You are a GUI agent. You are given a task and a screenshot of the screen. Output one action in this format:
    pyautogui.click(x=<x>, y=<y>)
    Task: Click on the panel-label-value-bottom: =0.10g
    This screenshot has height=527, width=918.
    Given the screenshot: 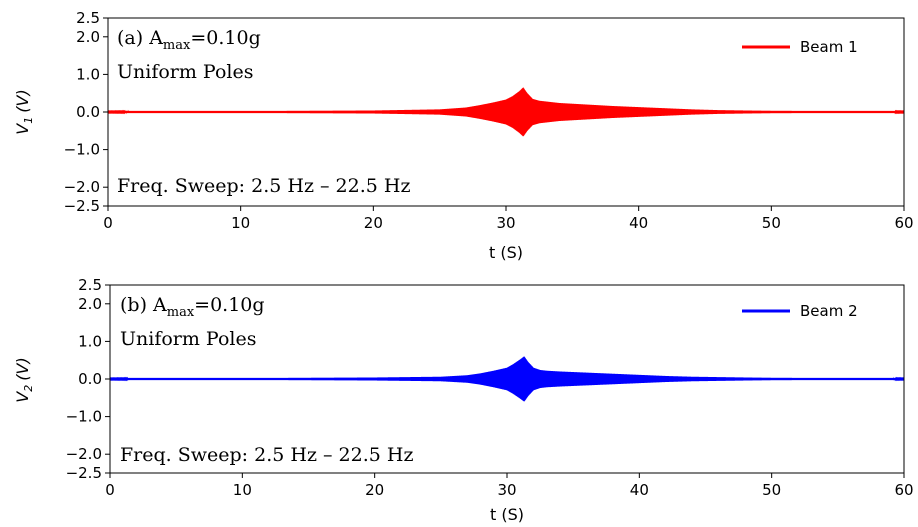 What is the action you would take?
    pyautogui.click(x=229, y=305)
    